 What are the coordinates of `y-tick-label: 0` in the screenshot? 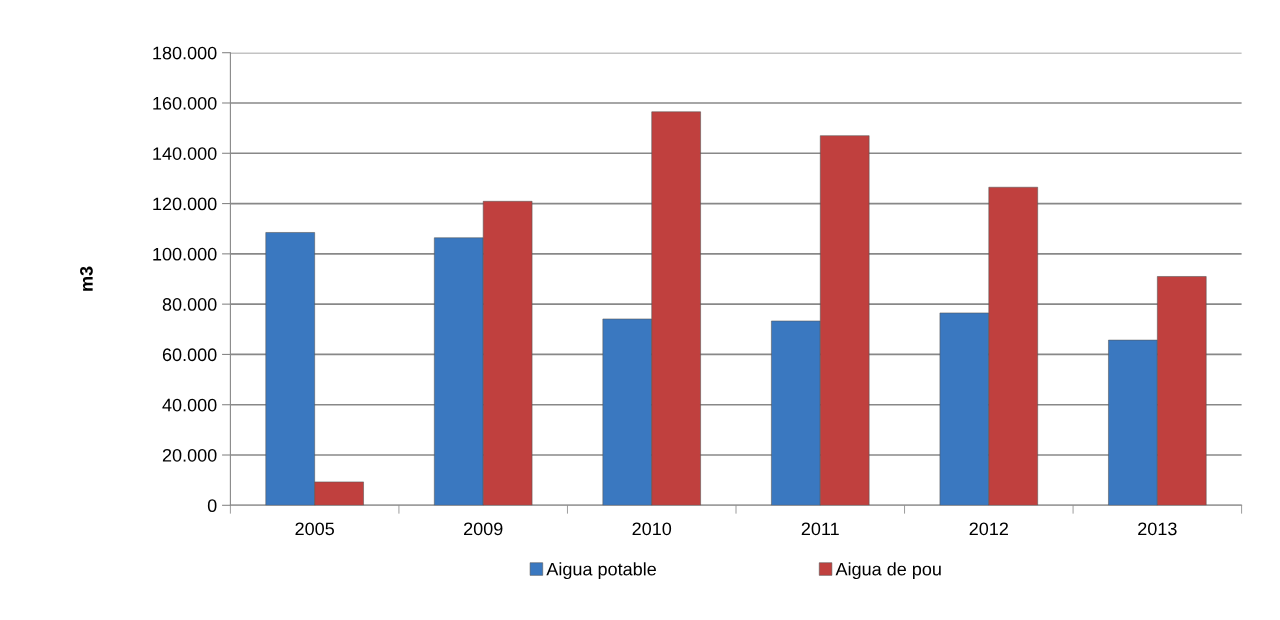 It's located at (212, 506).